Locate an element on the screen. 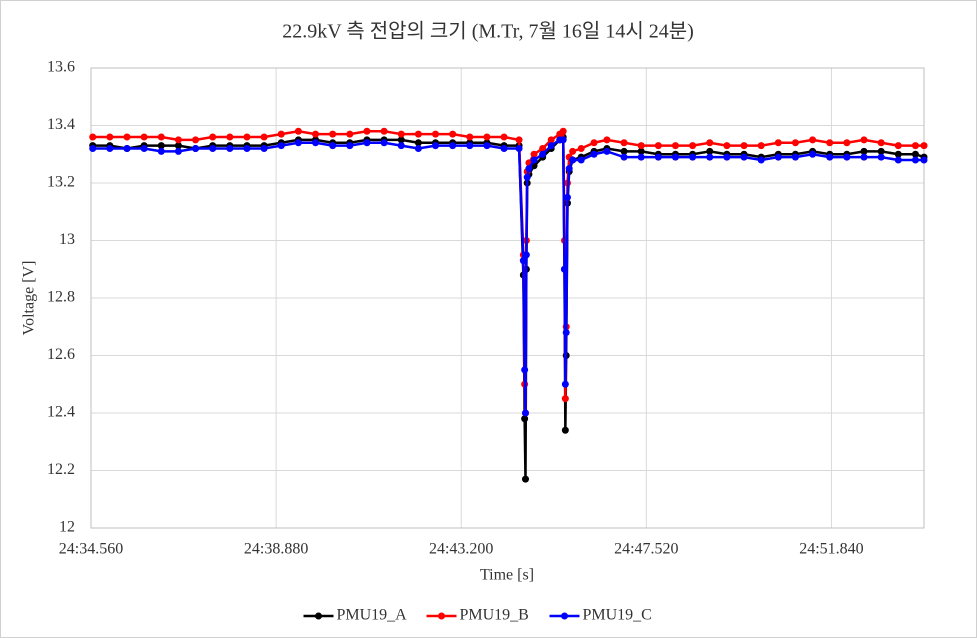 The image size is (977, 638). x-axis-label: Time [s] is located at coordinates (507, 575).